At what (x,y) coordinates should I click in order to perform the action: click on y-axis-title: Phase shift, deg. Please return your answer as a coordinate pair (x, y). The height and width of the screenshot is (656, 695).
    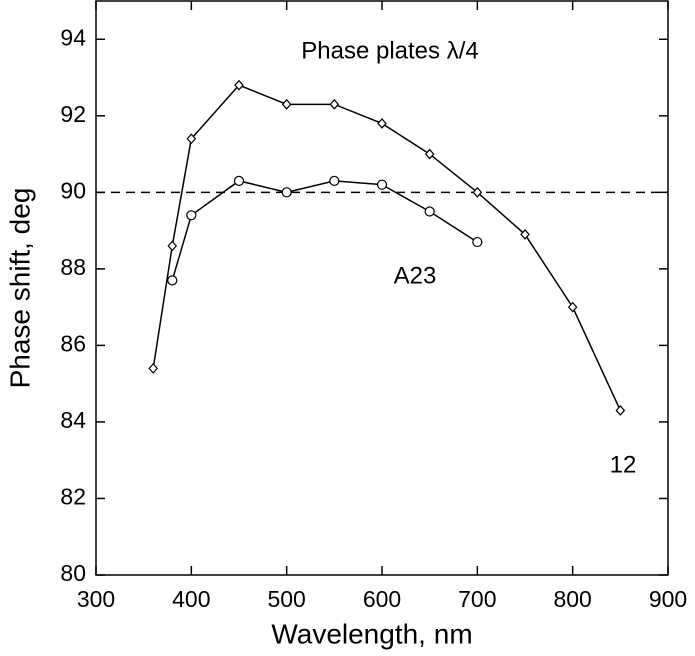
    Looking at the image, I should click on (19, 288).